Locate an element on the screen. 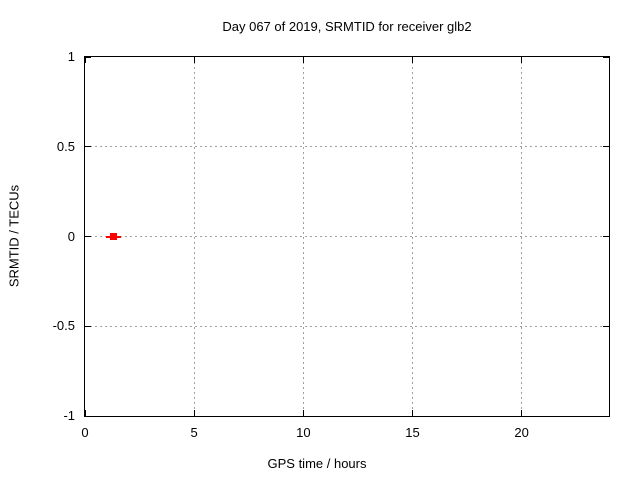 This screenshot has width=640, height=480. y-tick-label: -1 is located at coordinates (69, 415).